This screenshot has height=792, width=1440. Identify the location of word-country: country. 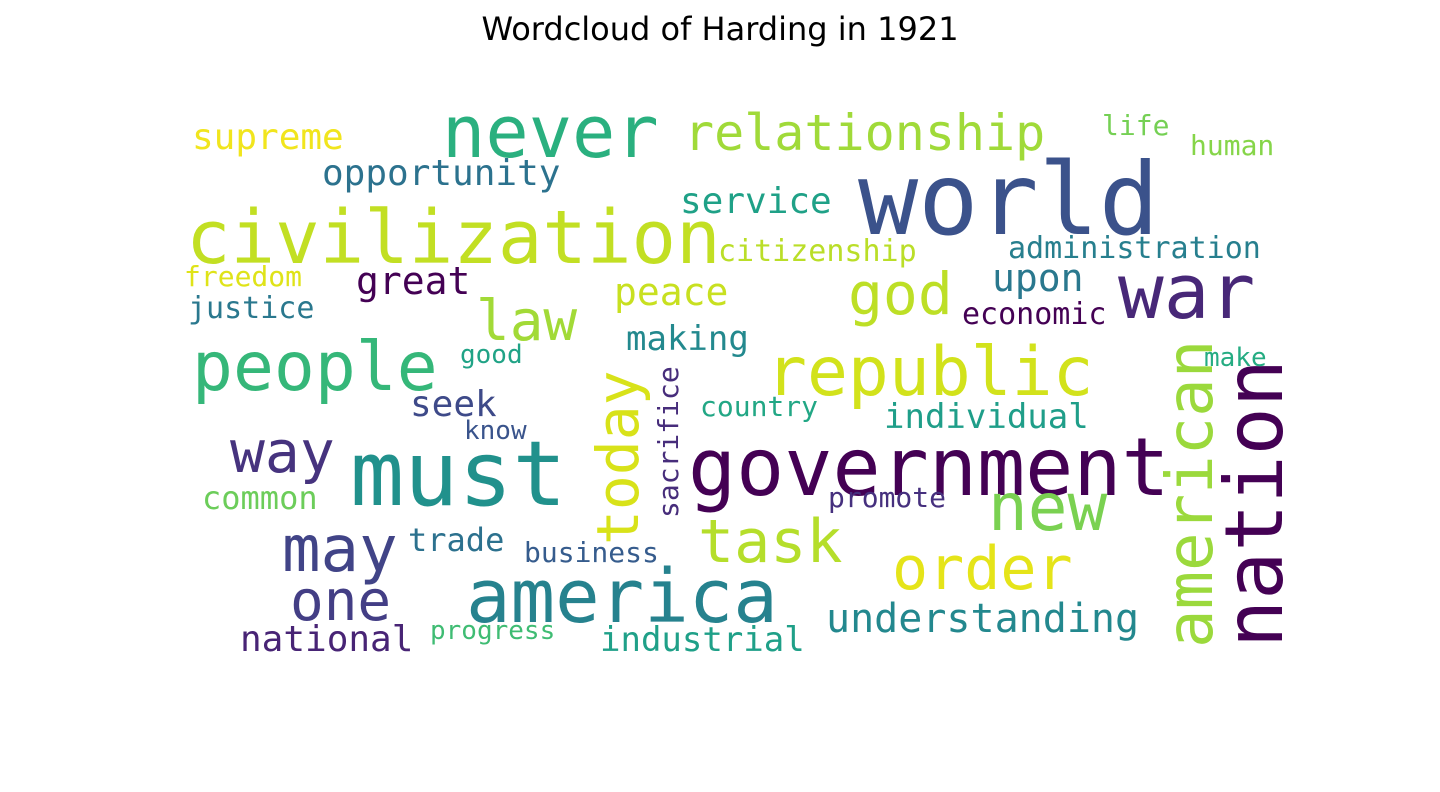
(759, 406).